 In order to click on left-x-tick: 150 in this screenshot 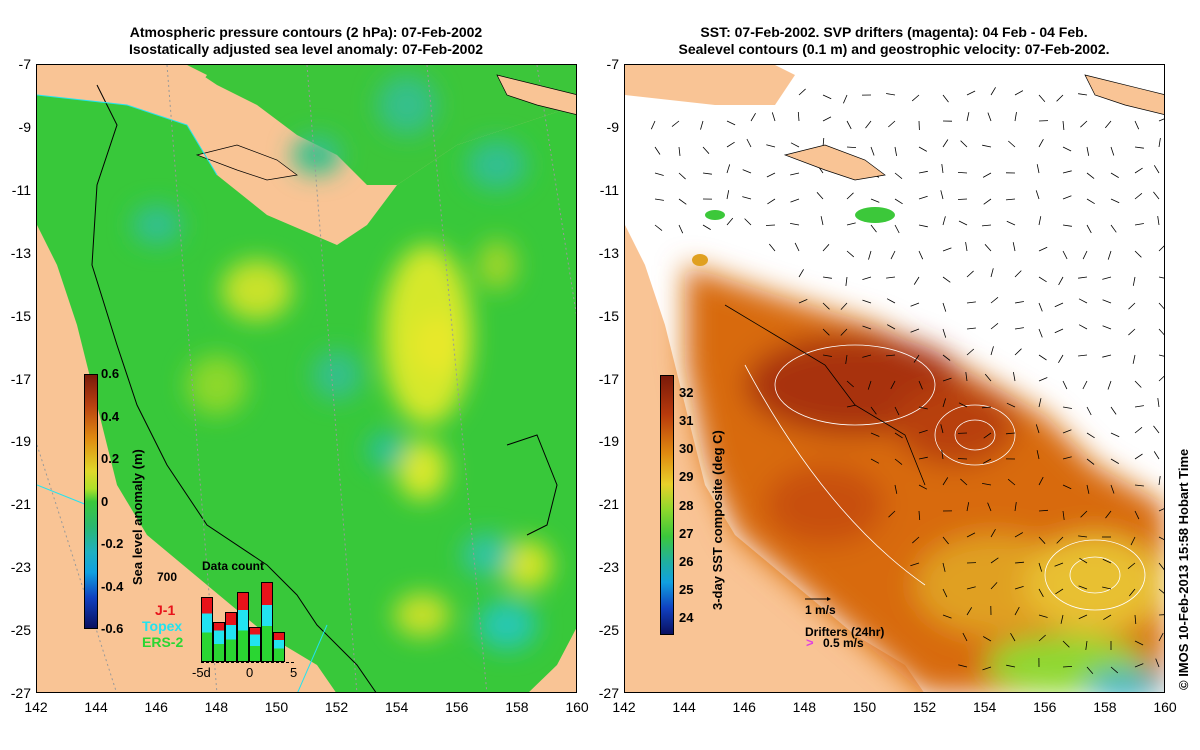, I will do `click(276, 707)`.